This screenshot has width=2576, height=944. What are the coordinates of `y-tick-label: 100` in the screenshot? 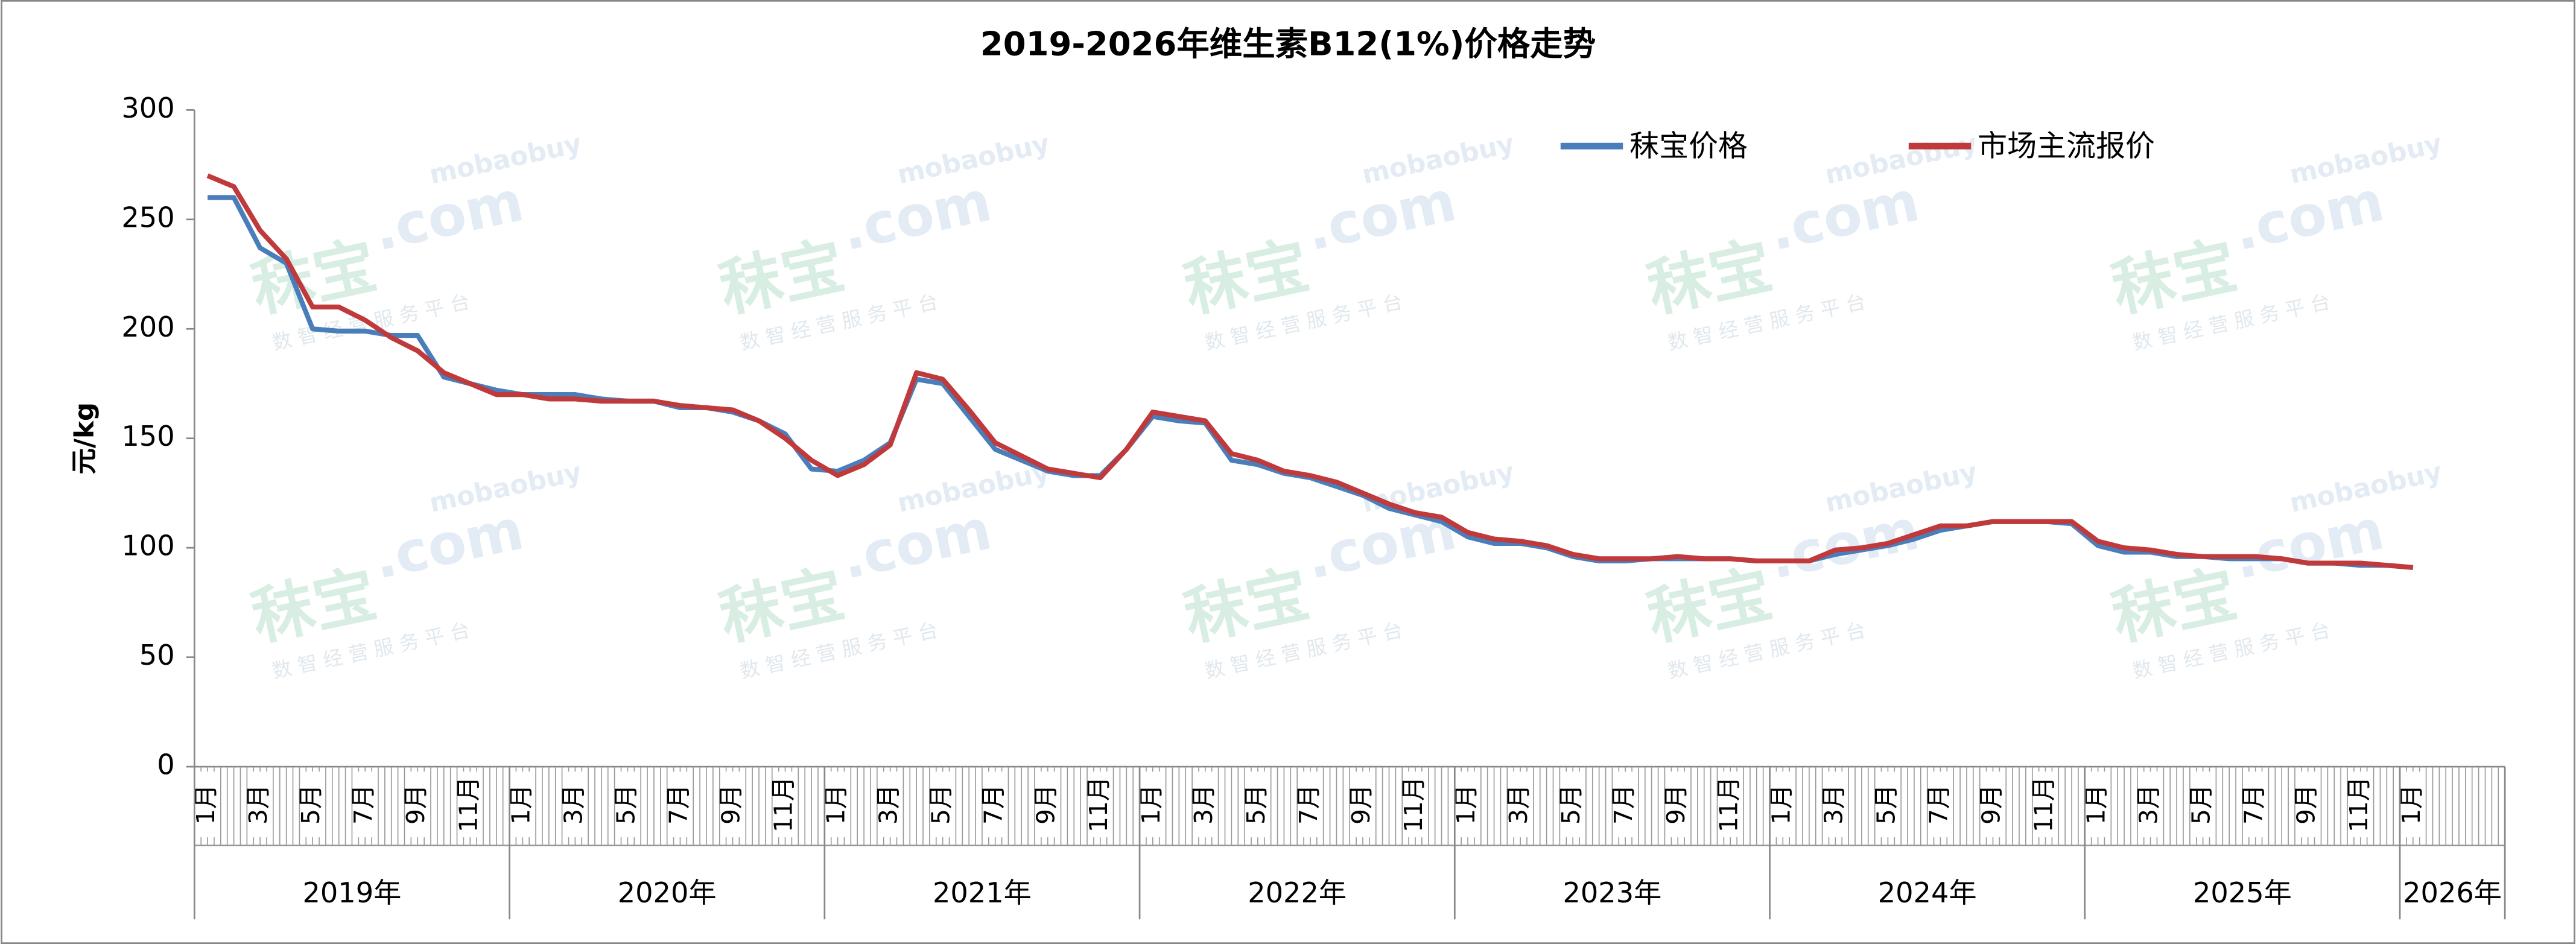 It's located at (147, 546).